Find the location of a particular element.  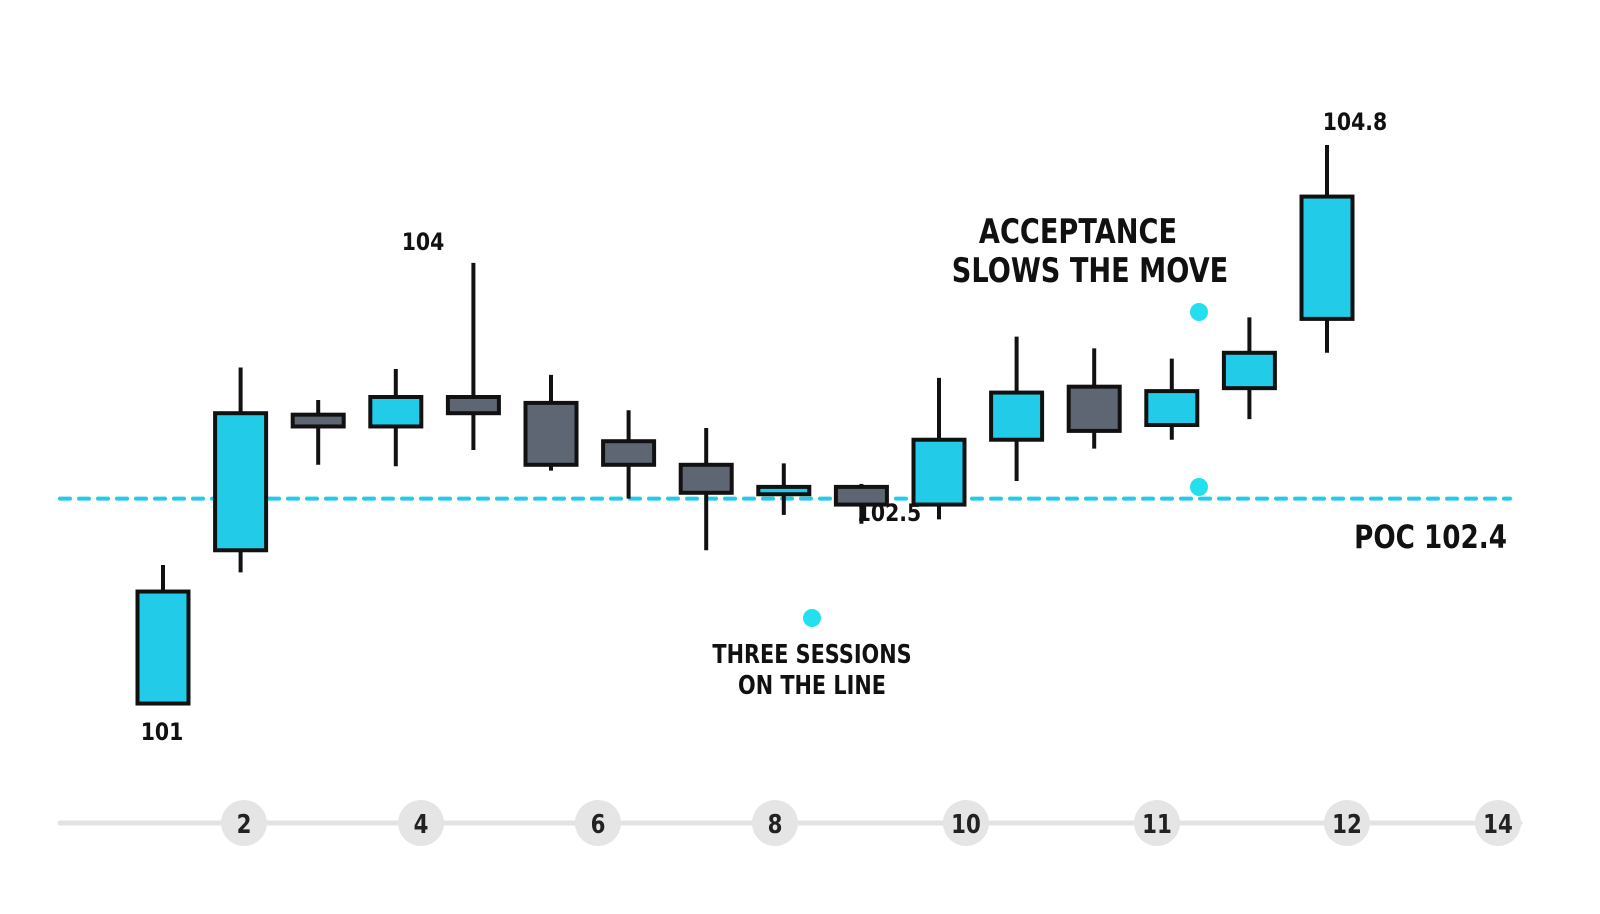

x-tick-14: 14 is located at coordinates (1498, 823).